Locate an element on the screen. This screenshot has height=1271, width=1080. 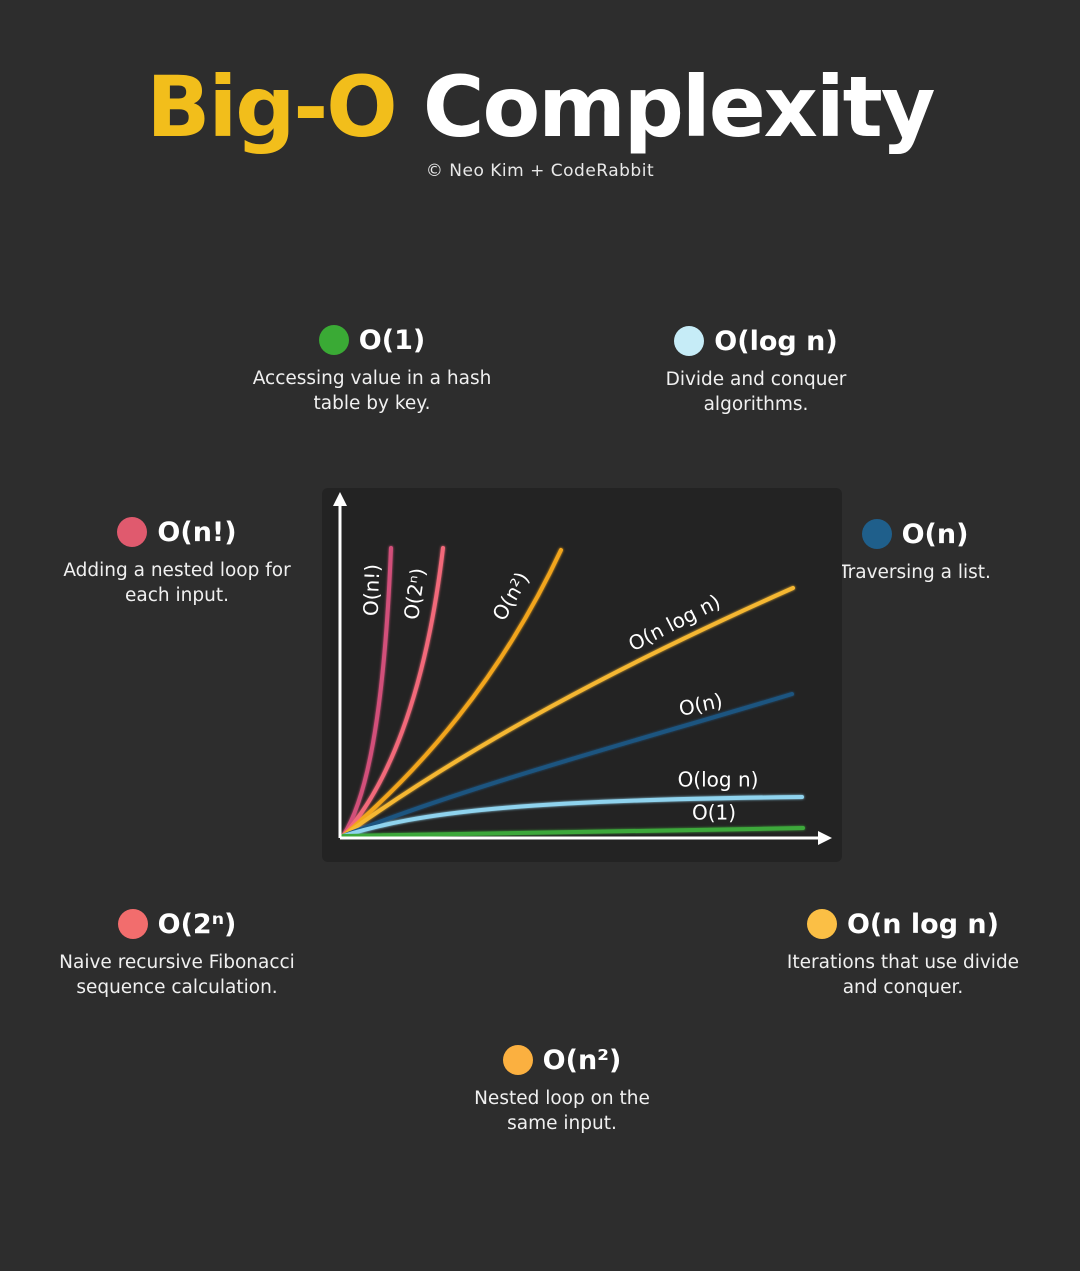
graph-panel is located at coordinates (582, 675).